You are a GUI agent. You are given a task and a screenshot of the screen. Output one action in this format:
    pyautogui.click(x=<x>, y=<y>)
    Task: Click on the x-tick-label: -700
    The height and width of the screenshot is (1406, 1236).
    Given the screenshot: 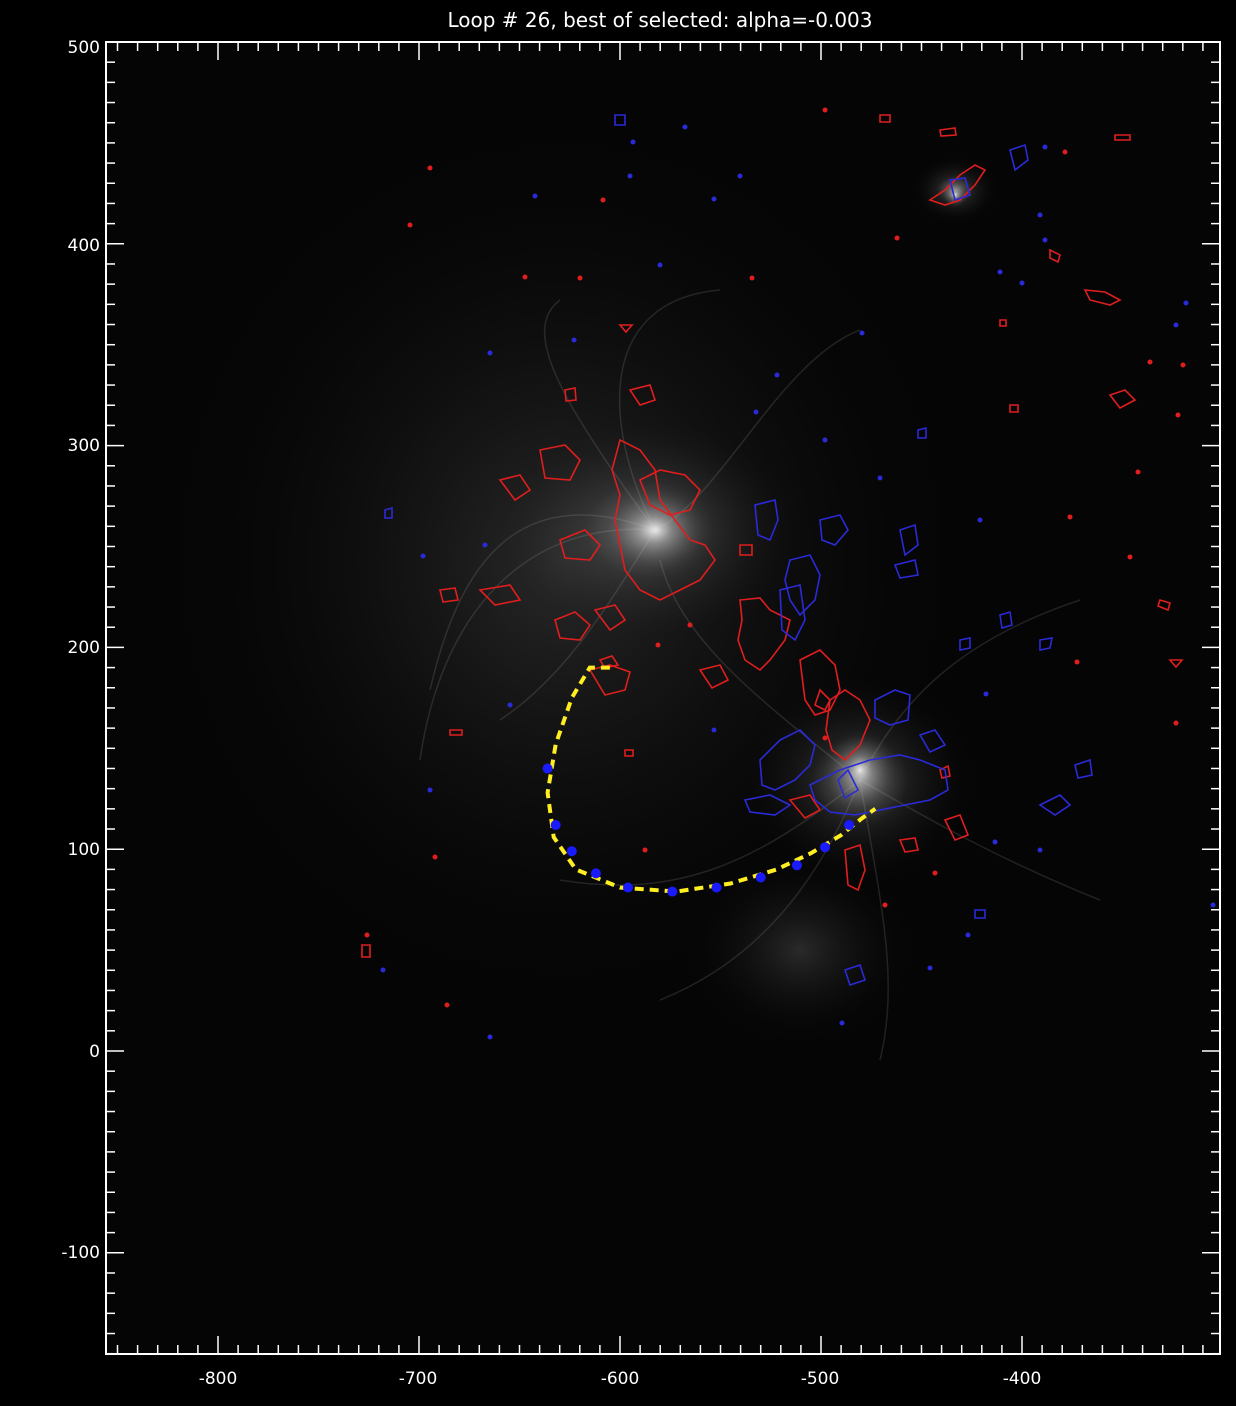 What is the action you would take?
    pyautogui.click(x=418, y=1379)
    